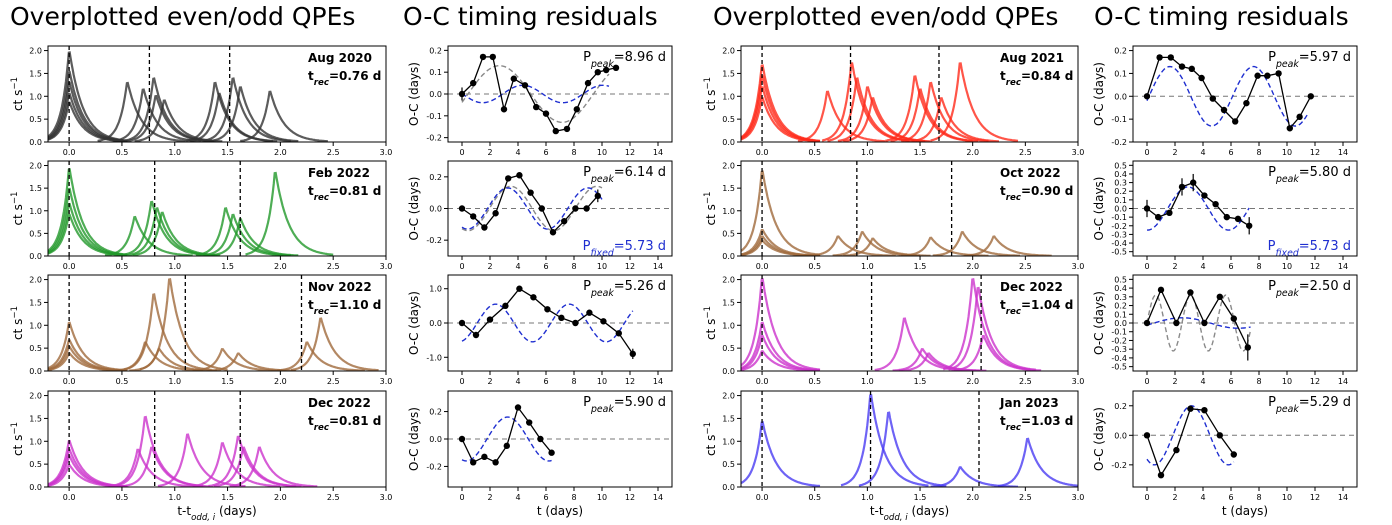  What do you see at coordinates (1221, 16) in the screenshot?
I see `column-title-4: O-C timing residuals` at bounding box center [1221, 16].